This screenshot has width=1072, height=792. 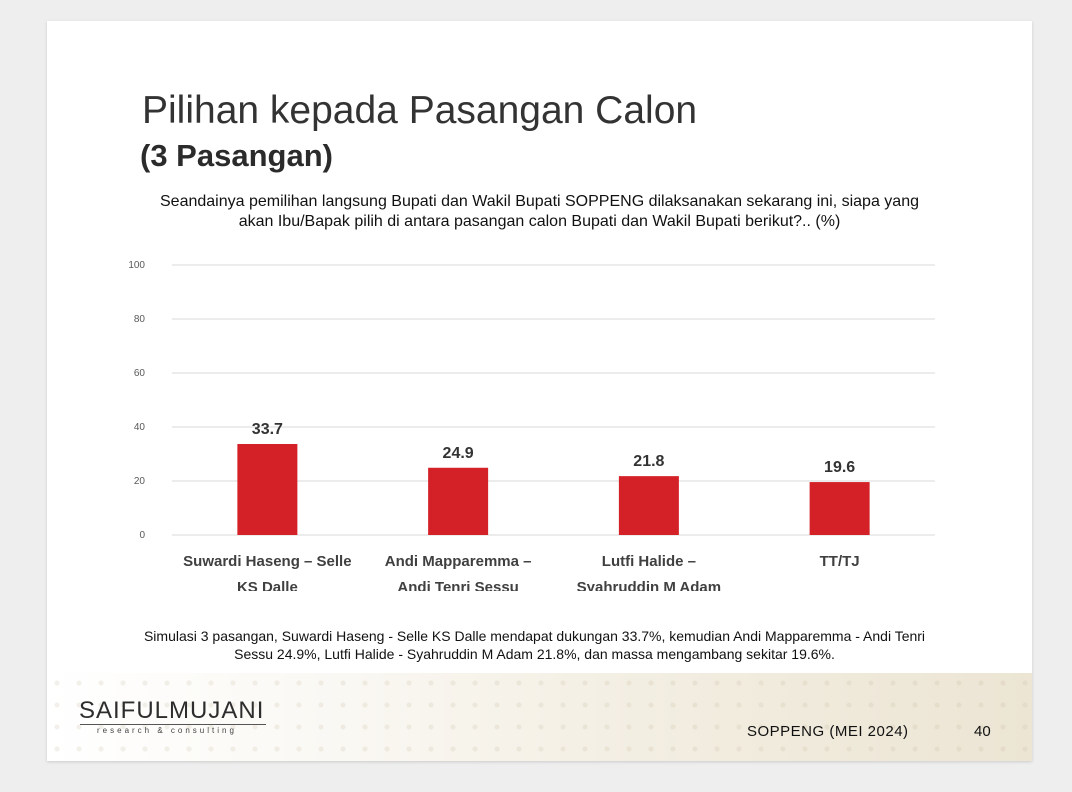 What do you see at coordinates (136, 265) in the screenshot?
I see `y-tick-label: 100` at bounding box center [136, 265].